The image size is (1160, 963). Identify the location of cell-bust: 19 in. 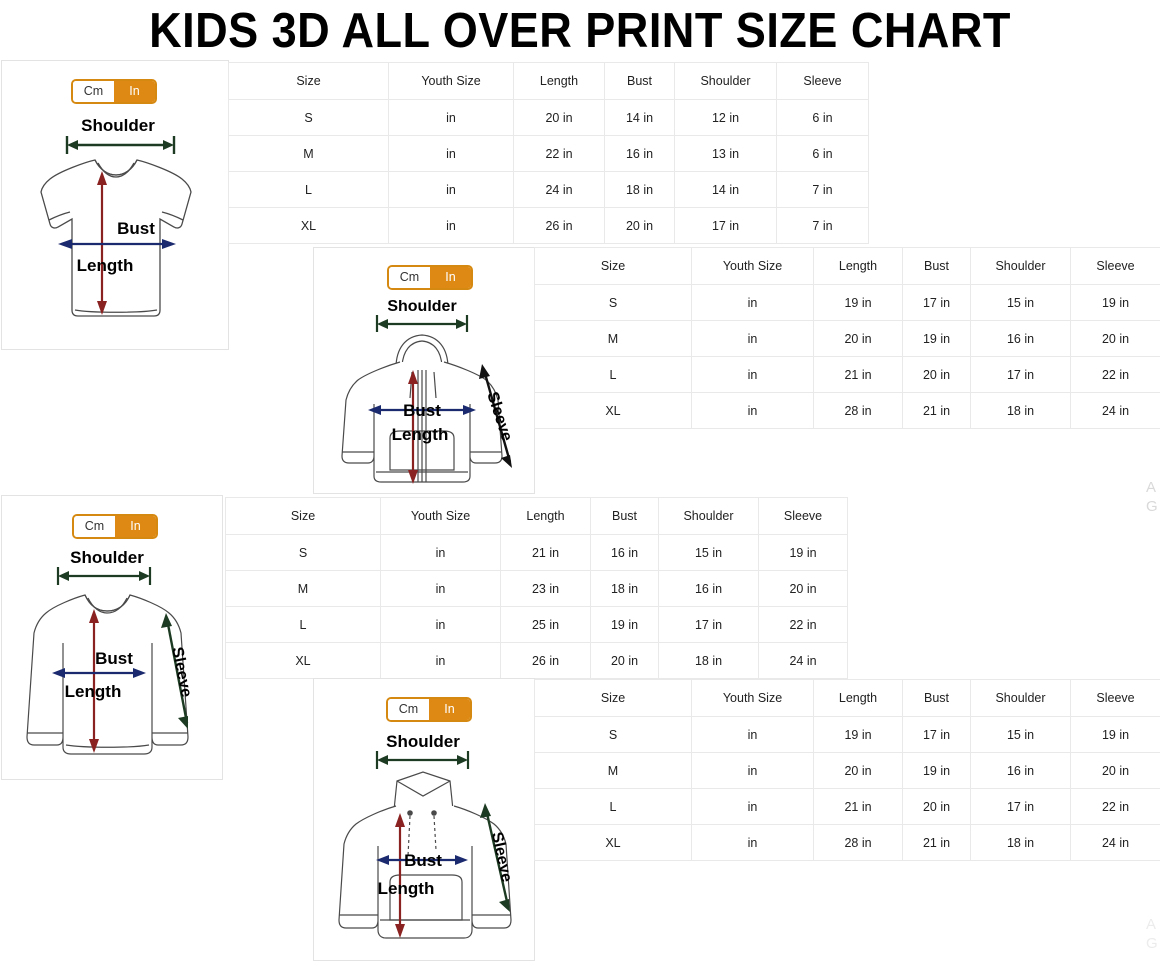
(624, 624).